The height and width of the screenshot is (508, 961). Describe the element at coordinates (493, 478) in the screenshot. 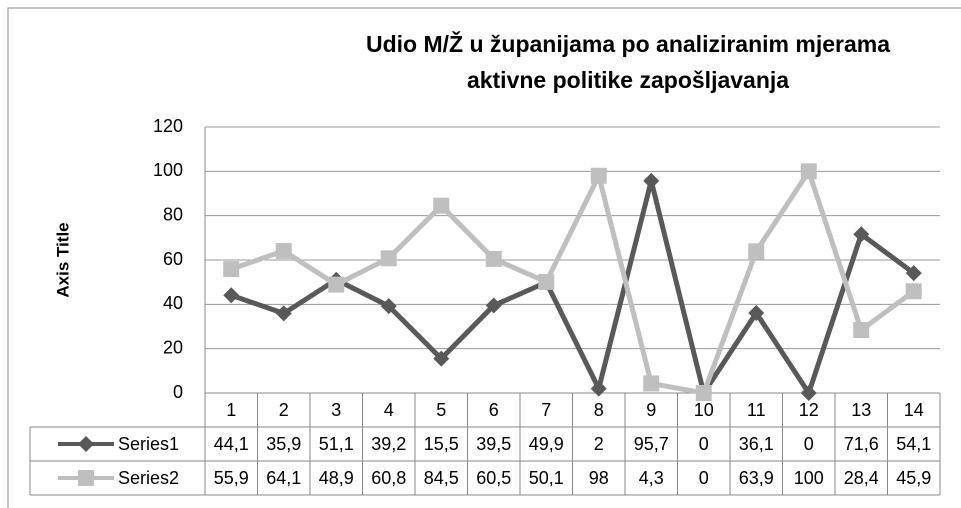

I see `table-value: 60,5` at that location.